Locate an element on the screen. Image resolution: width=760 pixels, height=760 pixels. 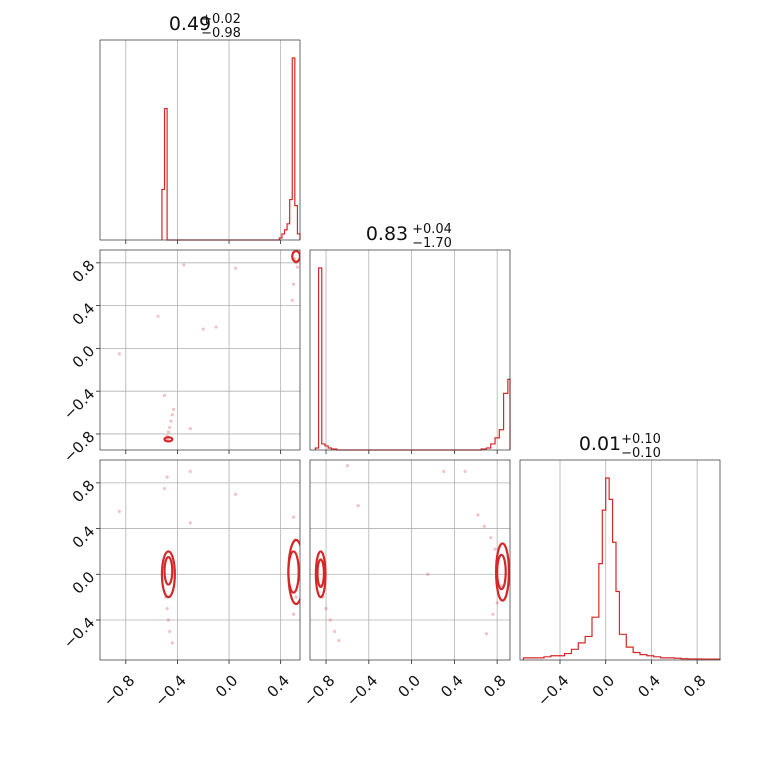
title-hist-2: 0.01 is located at coordinates (600, 444).